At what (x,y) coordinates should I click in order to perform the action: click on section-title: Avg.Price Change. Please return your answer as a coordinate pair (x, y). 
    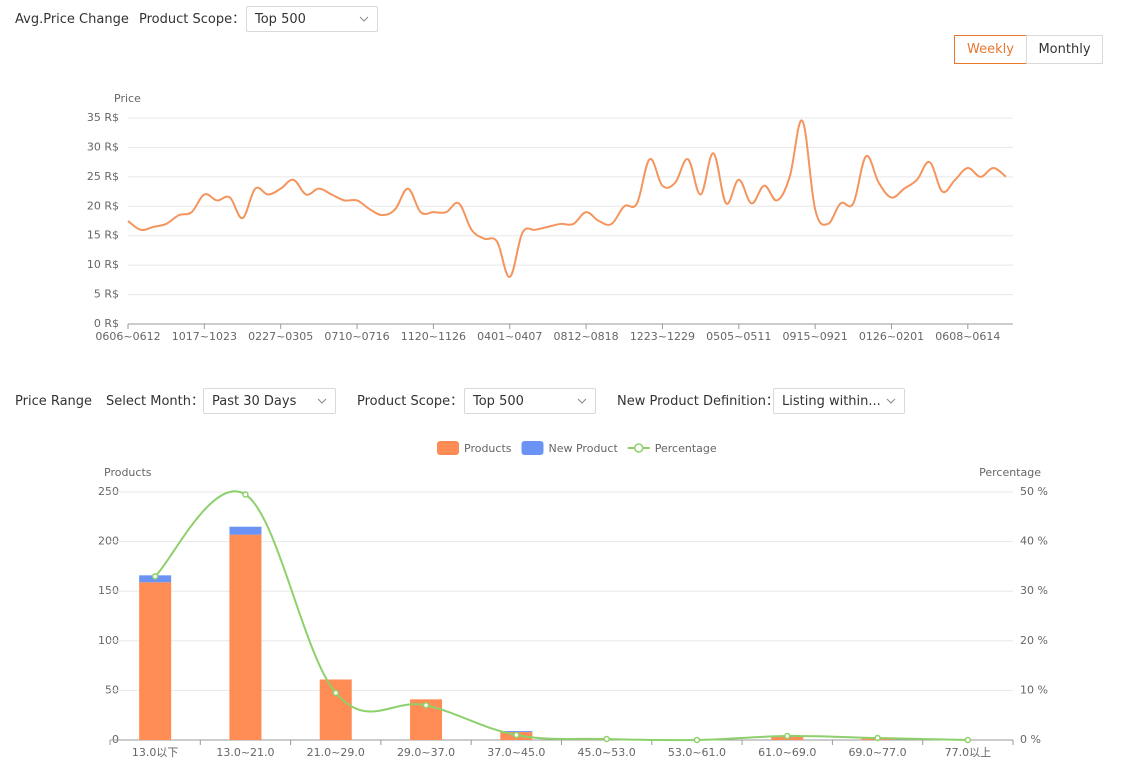
    Looking at the image, I should click on (72, 19).